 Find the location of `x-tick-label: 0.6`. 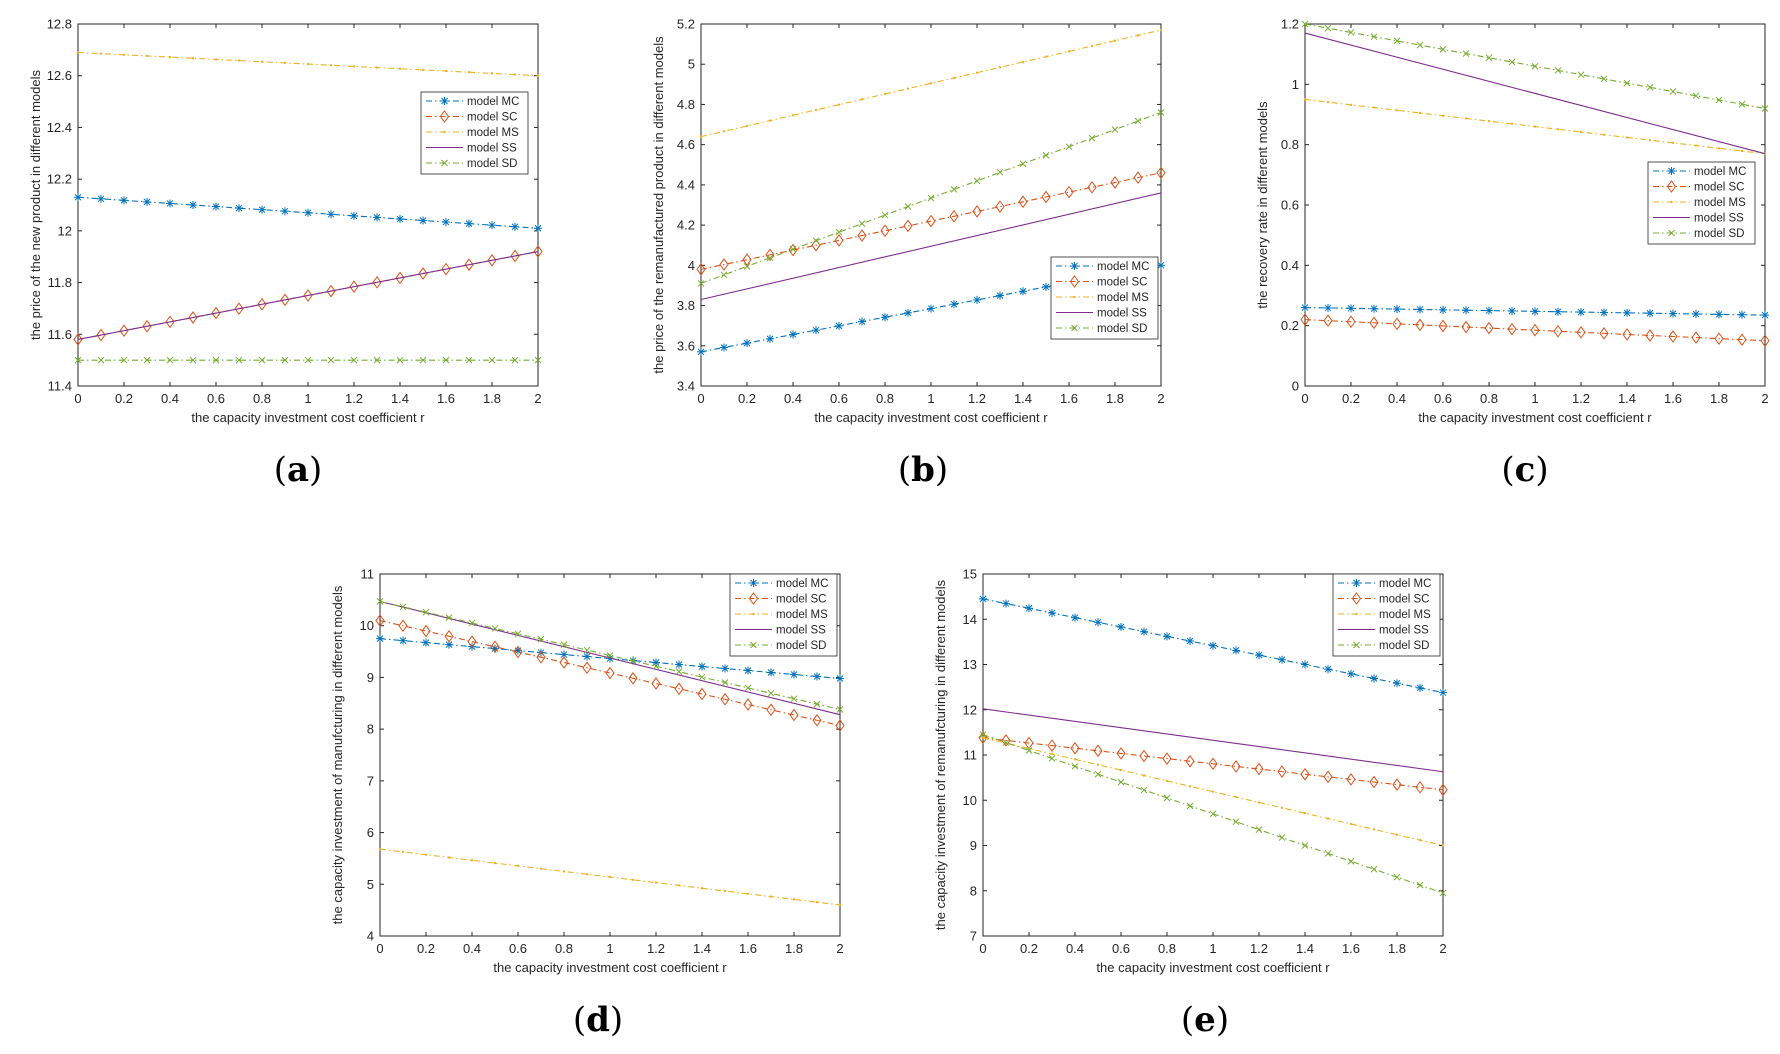

x-tick-label: 0.6 is located at coordinates (216, 398).